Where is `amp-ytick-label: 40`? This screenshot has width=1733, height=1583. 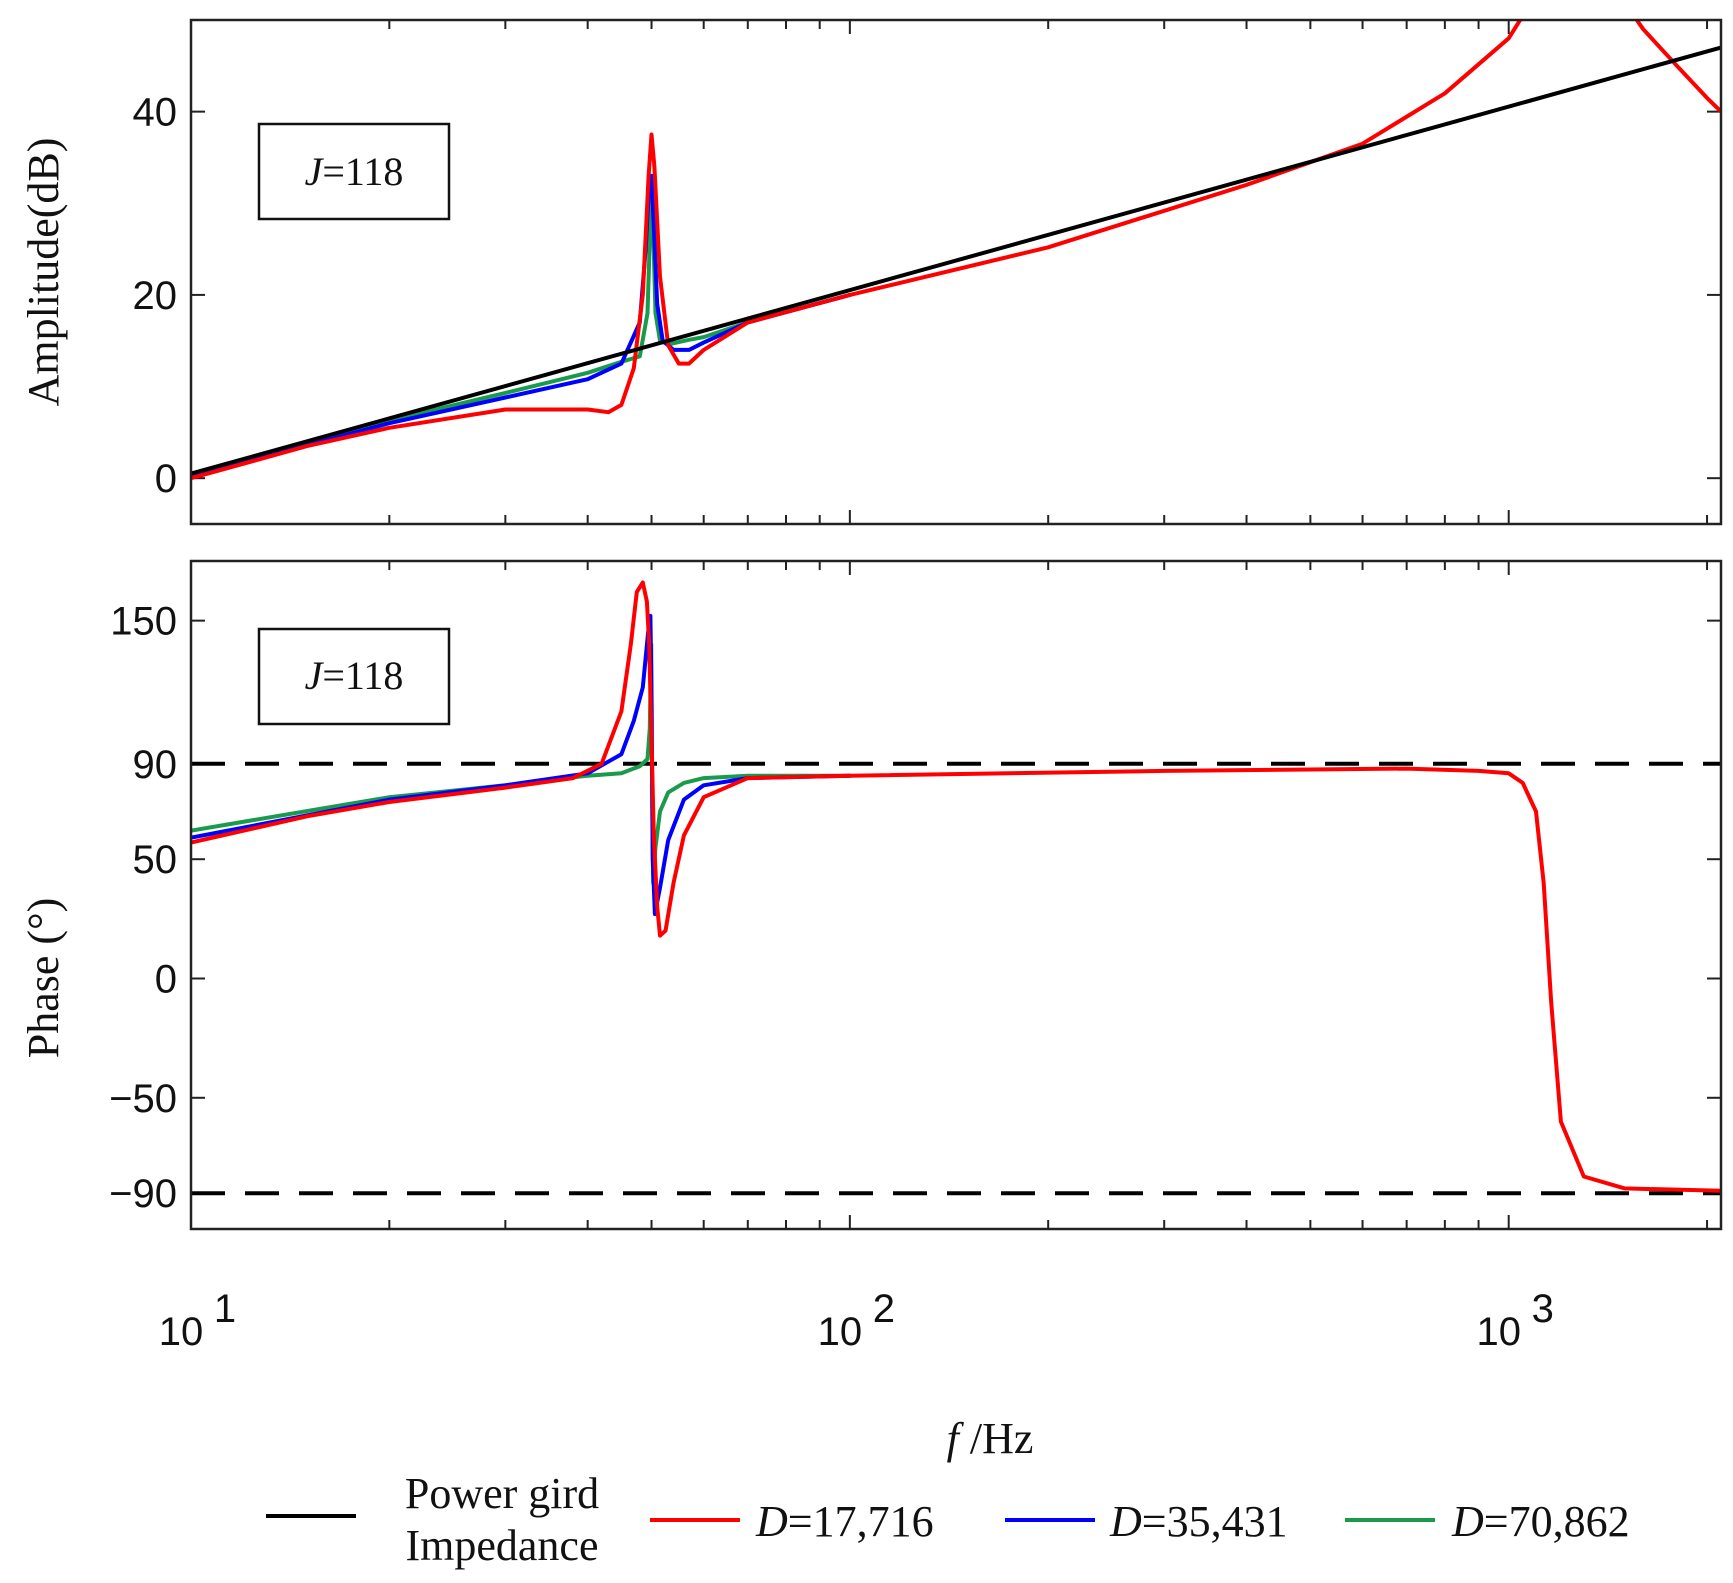
amp-ytick-label: 40 is located at coordinates (155, 113).